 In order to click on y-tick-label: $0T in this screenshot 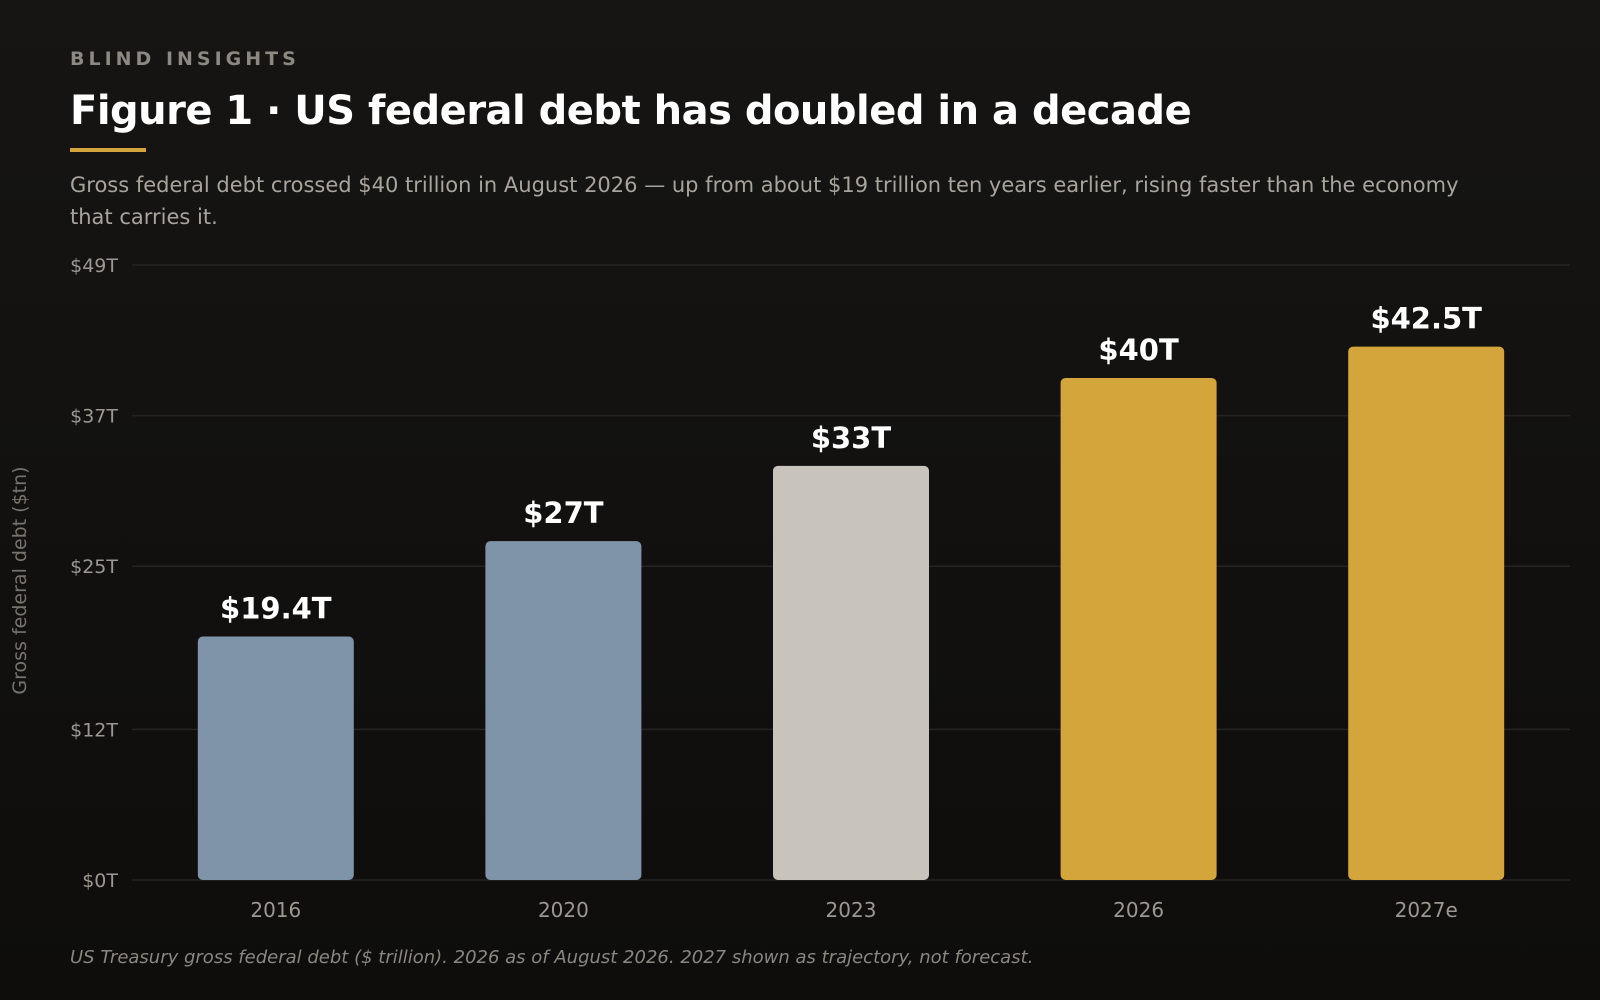, I will do `click(100, 881)`.